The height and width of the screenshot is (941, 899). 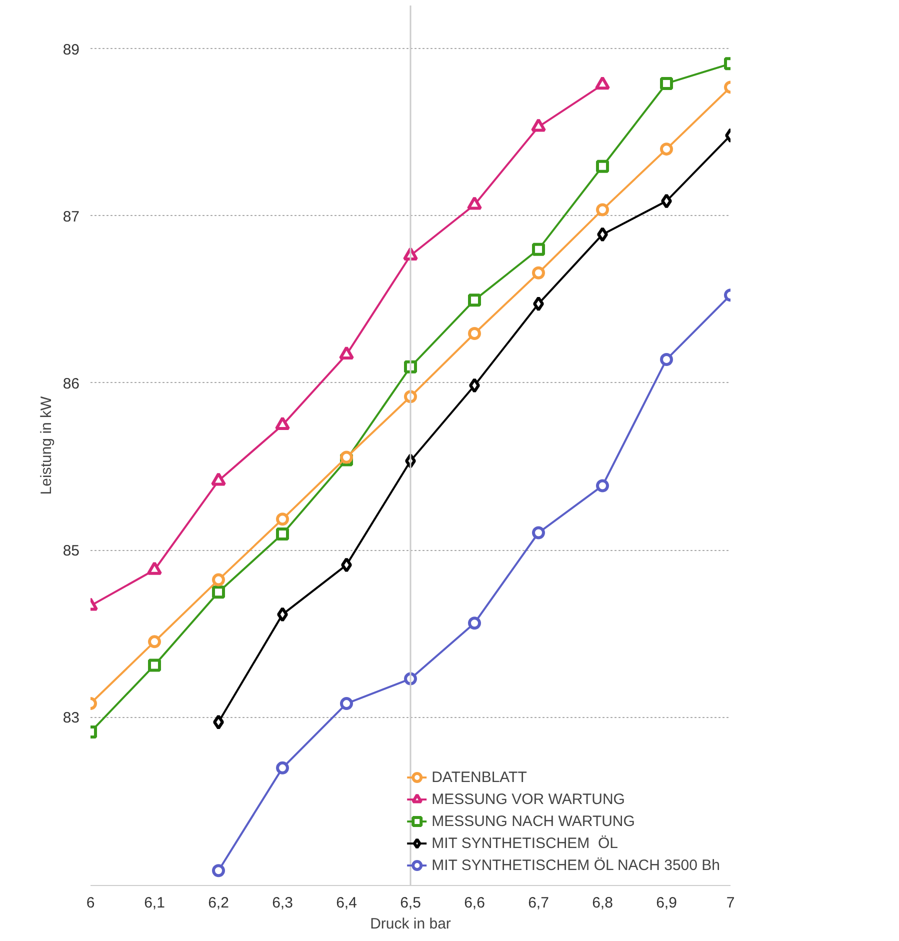 I want to click on y-tick-label: 89, so click(x=71, y=49).